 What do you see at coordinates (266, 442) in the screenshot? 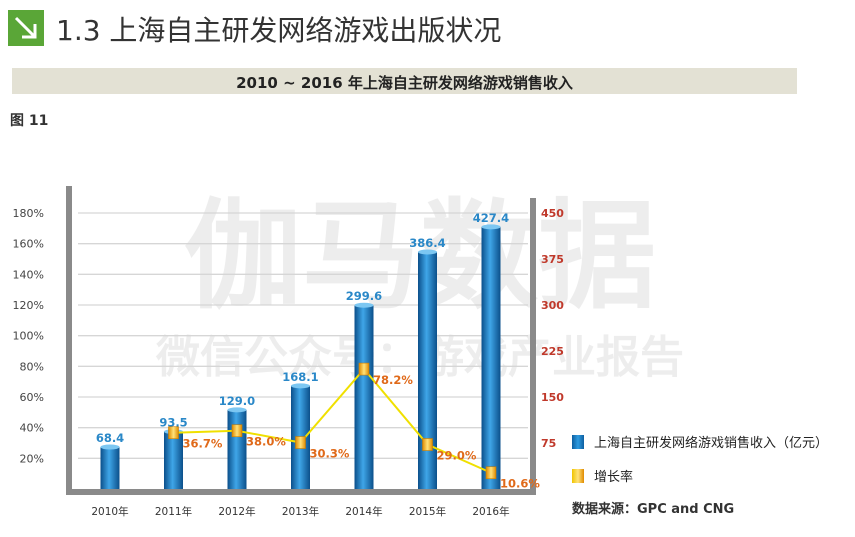
I see `growth-value-label: 38.0%` at bounding box center [266, 442].